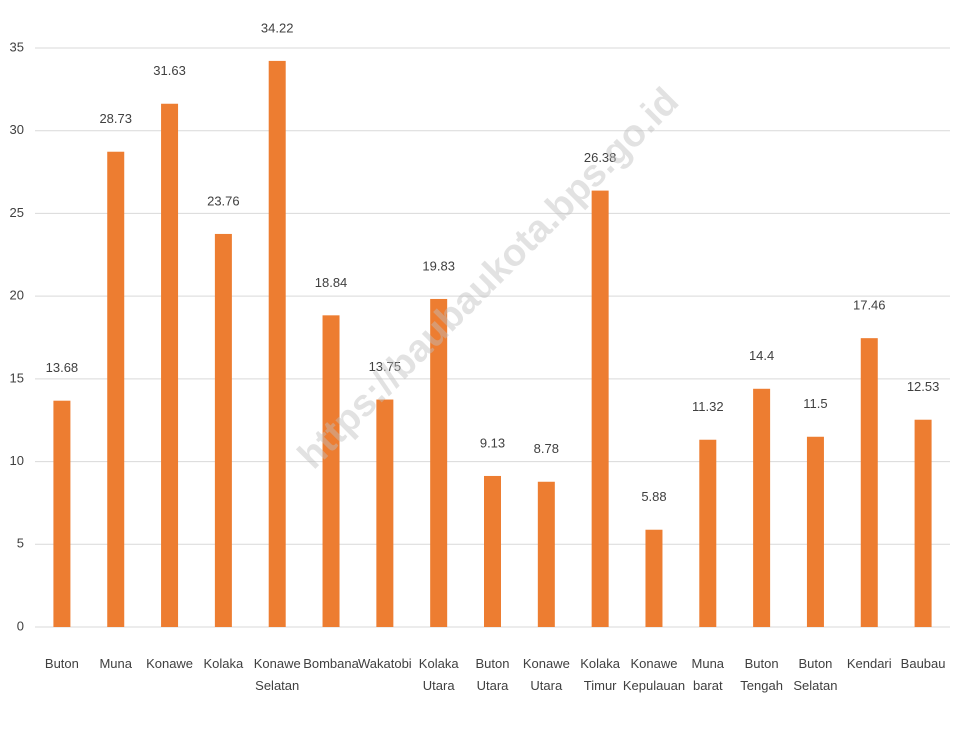 The height and width of the screenshot is (738, 967). Describe the element at coordinates (17, 212) in the screenshot. I see `y-tick-label: 25` at that location.